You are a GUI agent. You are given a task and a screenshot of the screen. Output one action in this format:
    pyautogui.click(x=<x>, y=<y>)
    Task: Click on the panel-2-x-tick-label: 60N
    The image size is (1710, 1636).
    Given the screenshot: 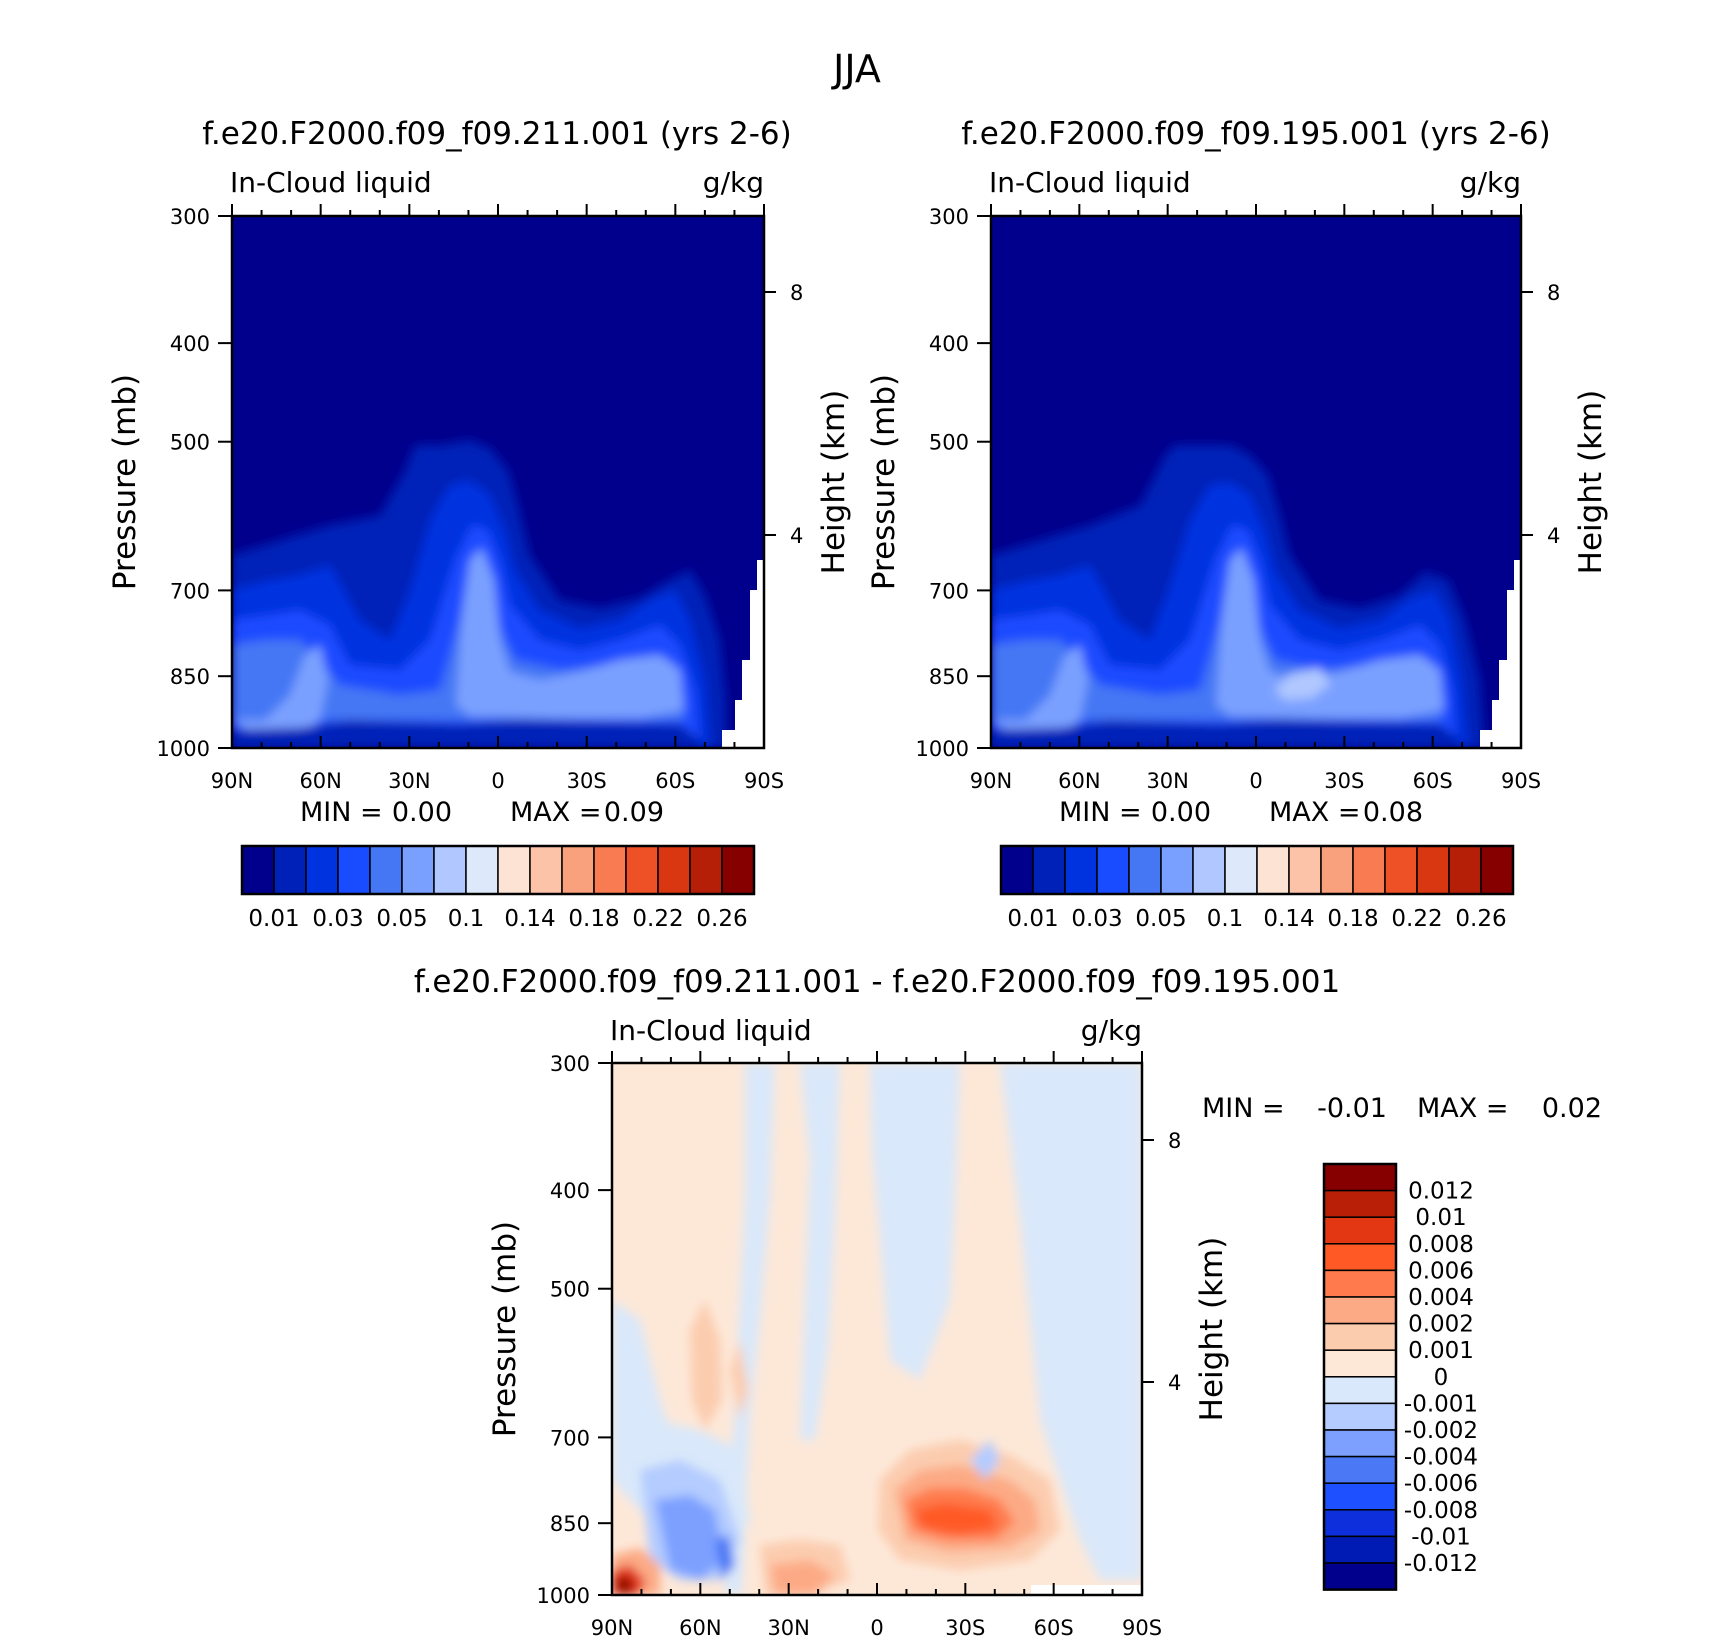 What is the action you would take?
    pyautogui.click(x=1079, y=781)
    